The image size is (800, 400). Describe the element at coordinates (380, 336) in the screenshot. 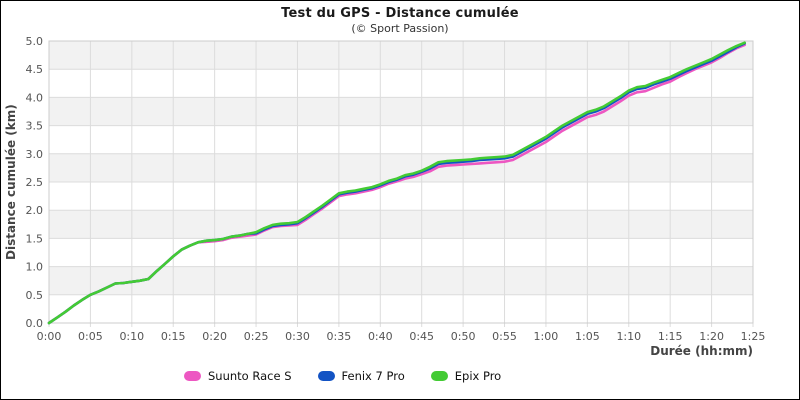

I see `svg-text: 0:40` at that location.